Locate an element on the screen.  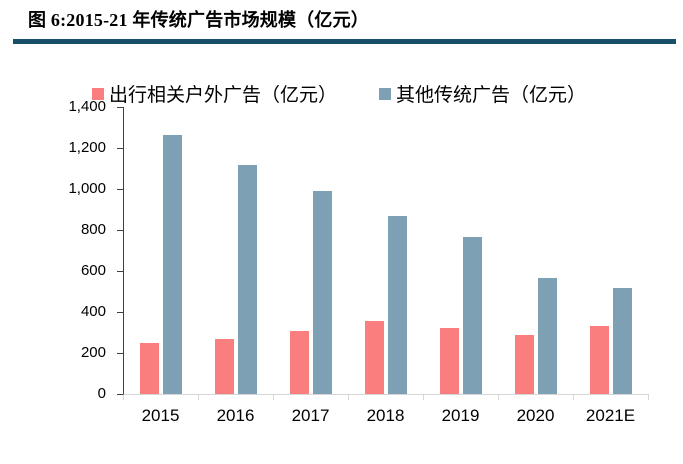
legend-item-other-traditional-ads: 其他传统广告（亿元） is located at coordinates (482, 96).